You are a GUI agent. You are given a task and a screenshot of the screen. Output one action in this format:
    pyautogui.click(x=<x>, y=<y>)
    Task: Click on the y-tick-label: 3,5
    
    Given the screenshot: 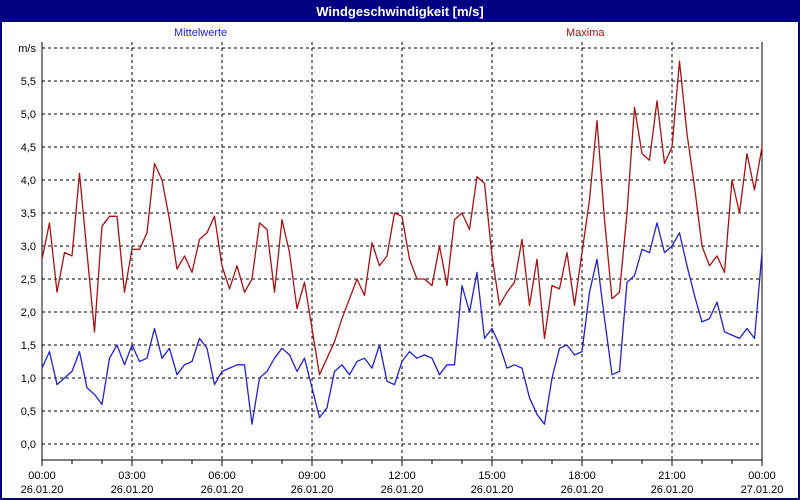 What is the action you would take?
    pyautogui.click(x=28, y=214)
    